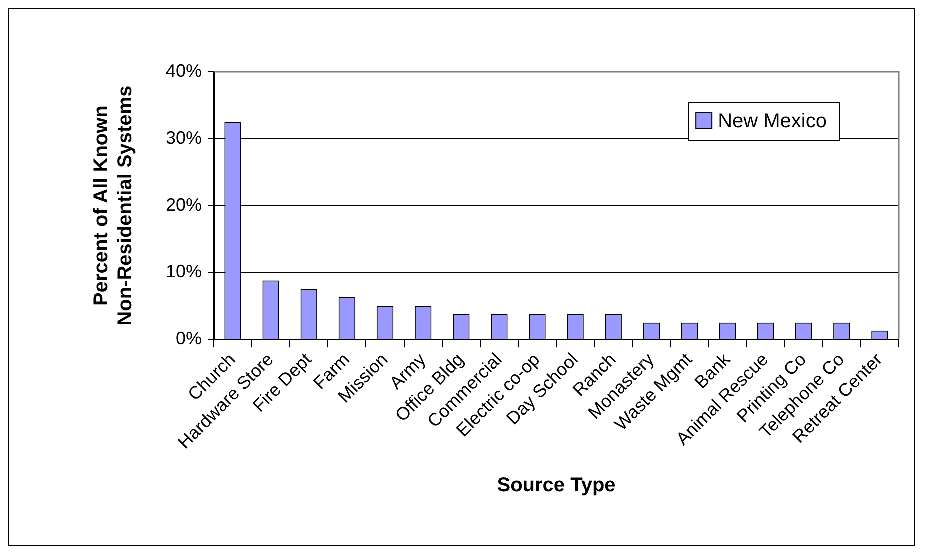 The image size is (925, 558). What do you see at coordinates (113, 206) in the screenshot?
I see `y-axis-title: Percent of All Known Non-Residential Systems` at bounding box center [113, 206].